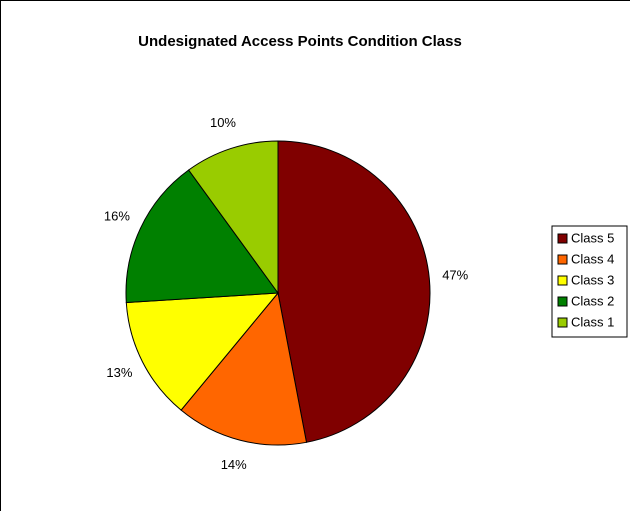 The width and height of the screenshot is (630, 511). I want to click on data-label: 13%, so click(119, 372).